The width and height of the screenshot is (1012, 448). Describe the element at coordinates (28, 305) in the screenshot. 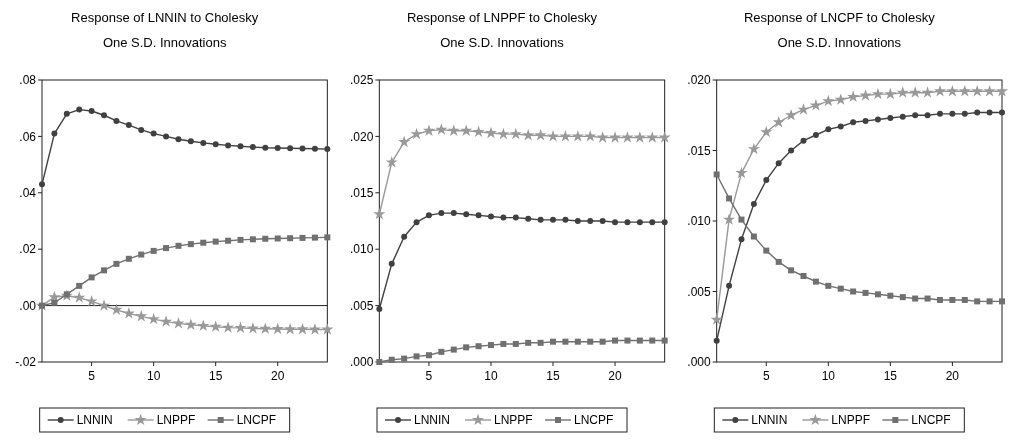

I see `y-tick-label: .00` at that location.